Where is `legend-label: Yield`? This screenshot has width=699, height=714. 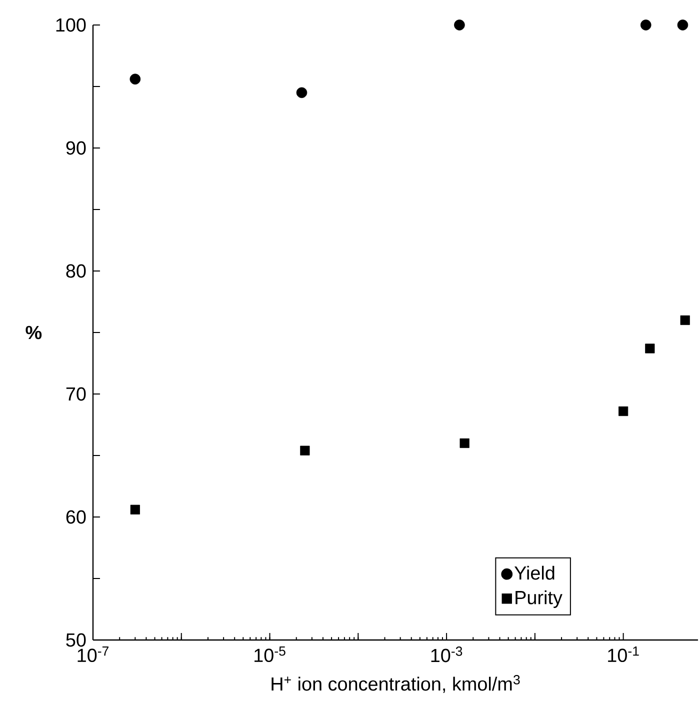 legend-label: Yield is located at coordinates (534, 573).